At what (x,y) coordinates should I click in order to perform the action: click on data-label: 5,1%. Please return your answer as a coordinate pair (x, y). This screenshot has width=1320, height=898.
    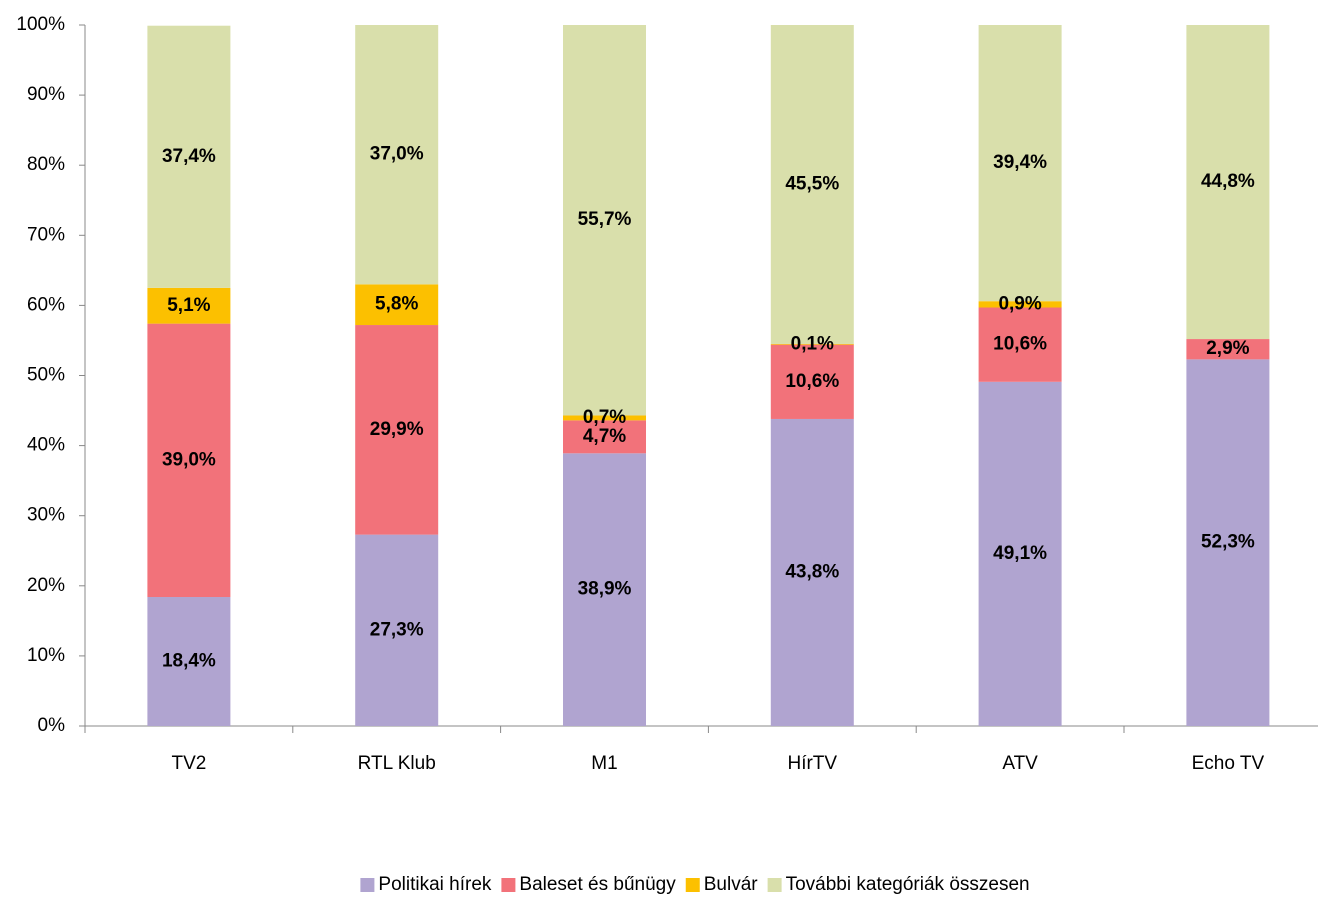
    Looking at the image, I should click on (188, 305).